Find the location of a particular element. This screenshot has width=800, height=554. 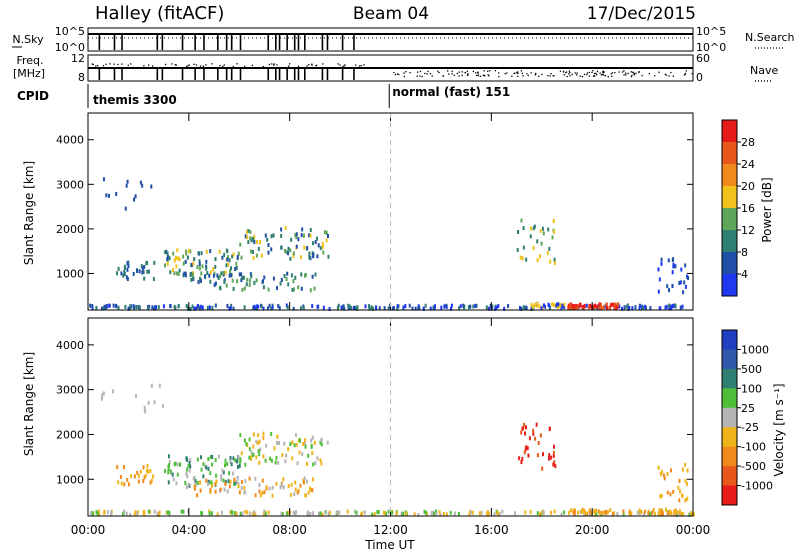

nsky-tick-bottom: 10^0 is located at coordinates (70, 47).